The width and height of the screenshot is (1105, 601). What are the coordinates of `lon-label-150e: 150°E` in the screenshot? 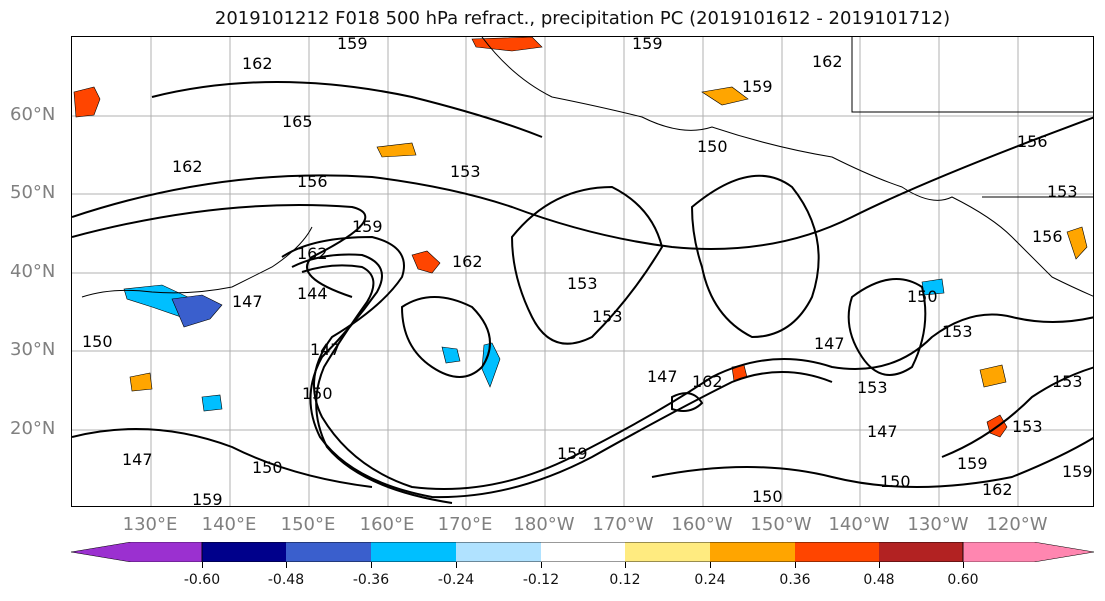 It's located at (308, 524).